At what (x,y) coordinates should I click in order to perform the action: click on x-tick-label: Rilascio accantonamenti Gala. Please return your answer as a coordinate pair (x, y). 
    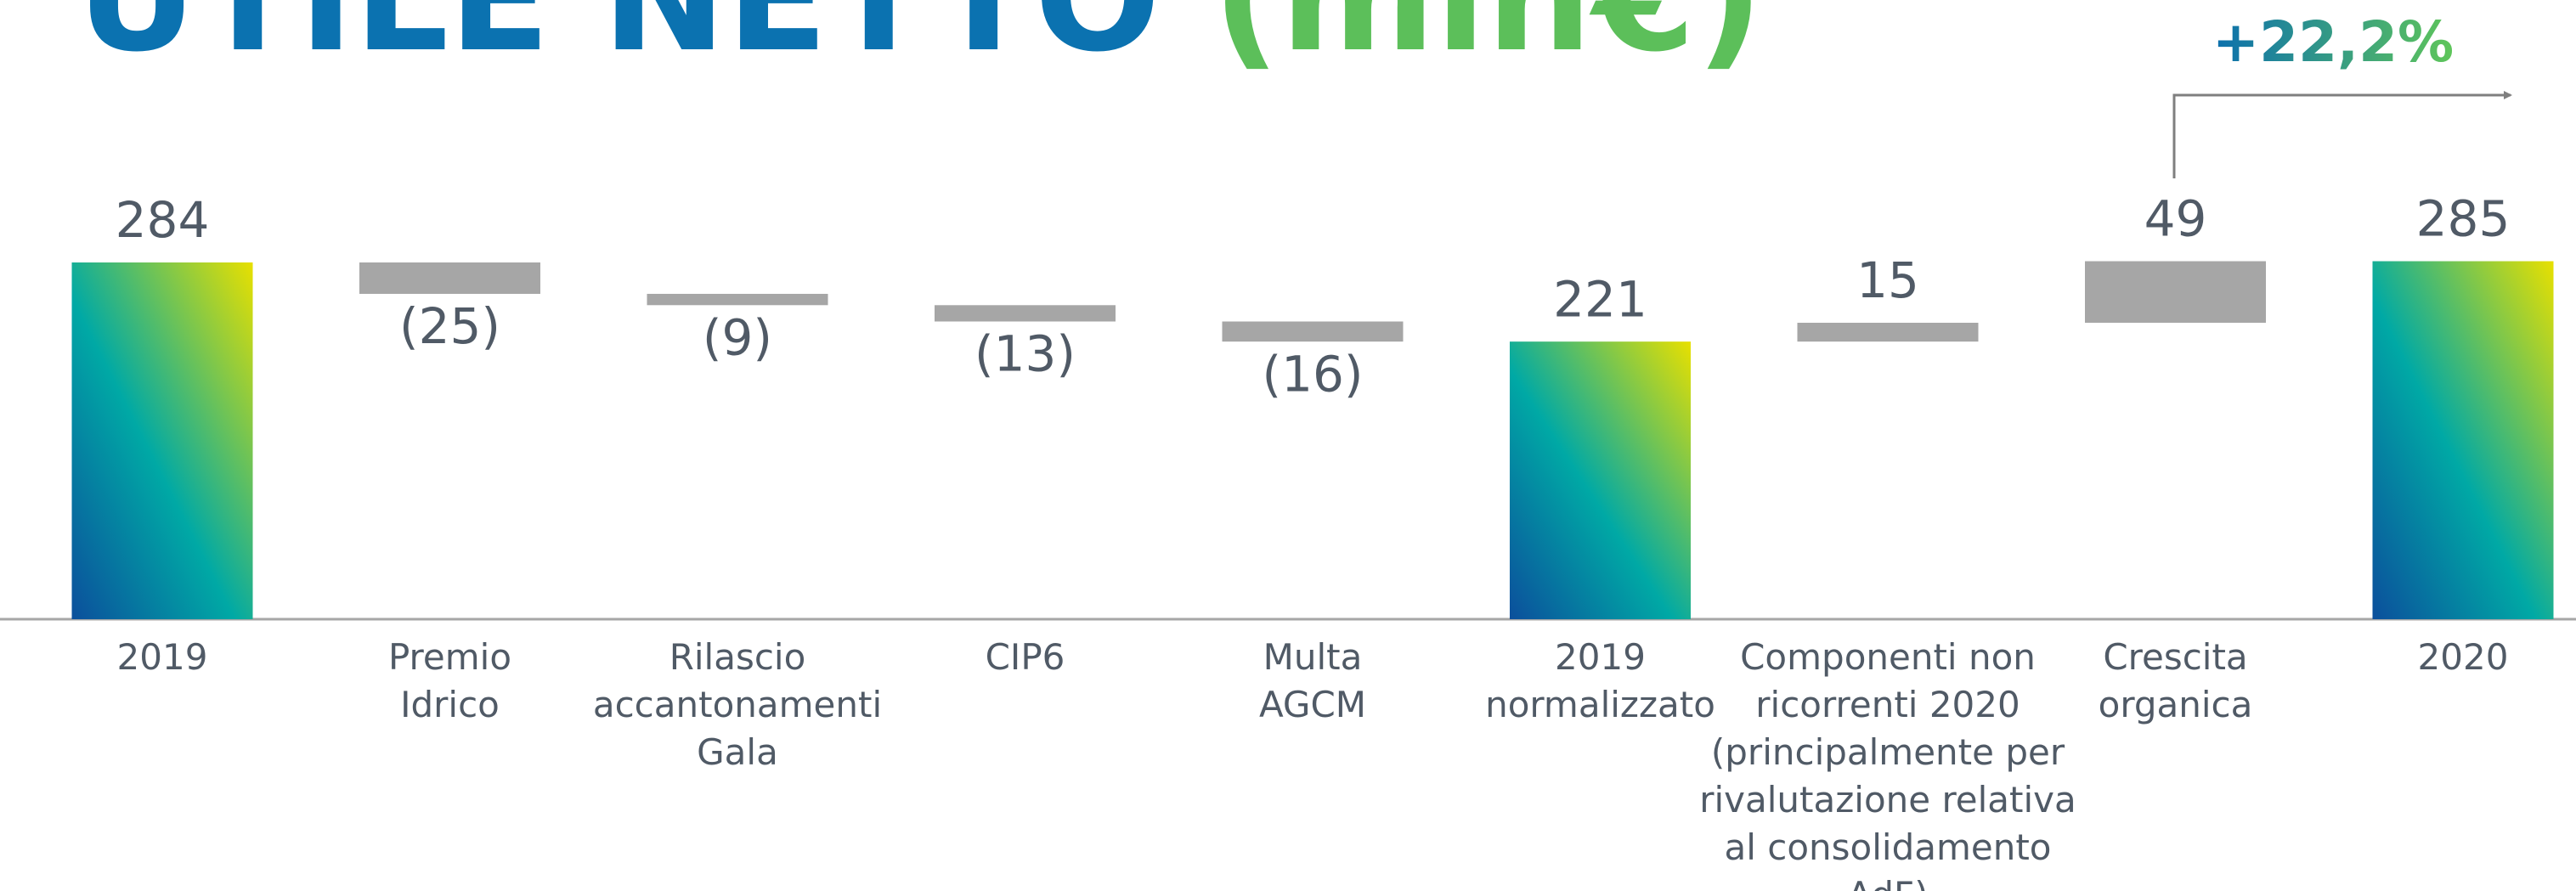
    Looking at the image, I should click on (737, 704).